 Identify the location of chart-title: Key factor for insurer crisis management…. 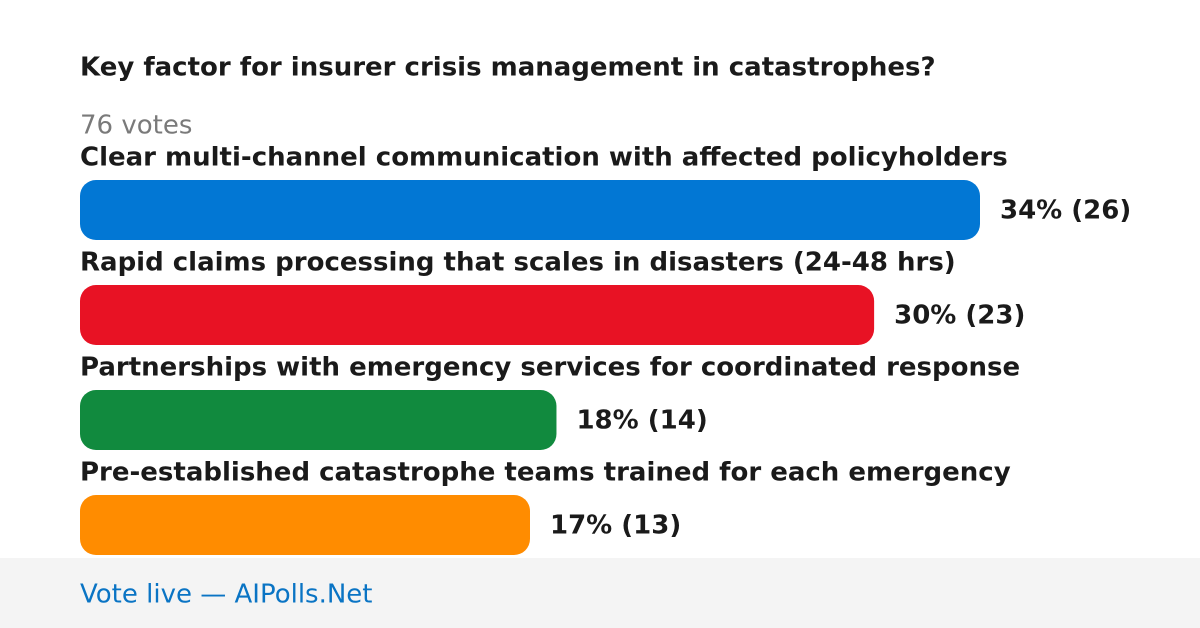
(508, 68).